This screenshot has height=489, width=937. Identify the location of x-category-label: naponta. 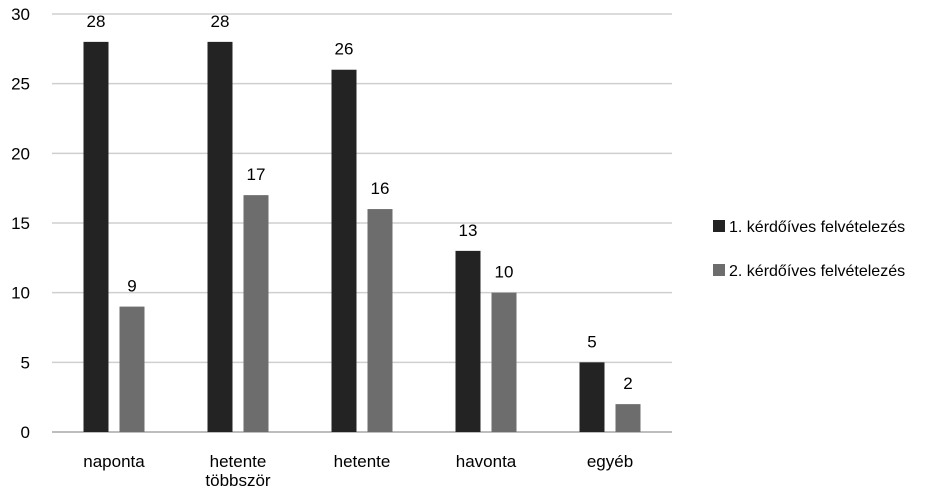
(114, 461).